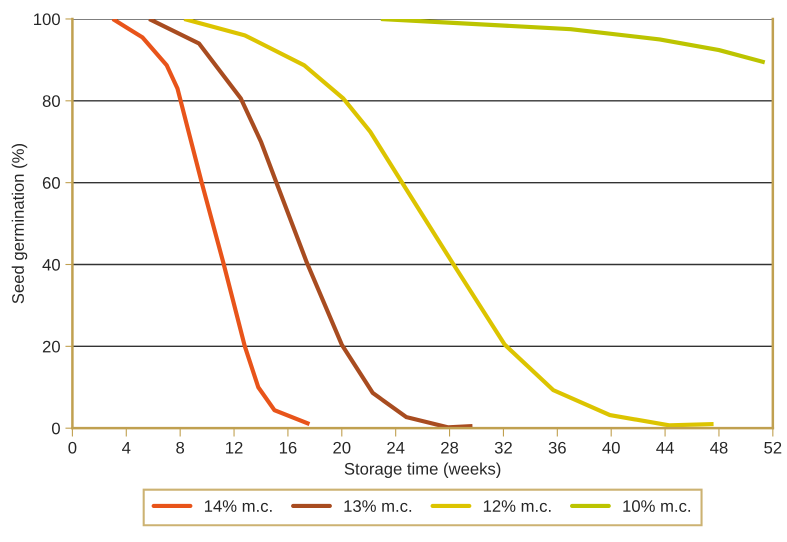  I want to click on x-tick-label: 20, so click(341, 448).